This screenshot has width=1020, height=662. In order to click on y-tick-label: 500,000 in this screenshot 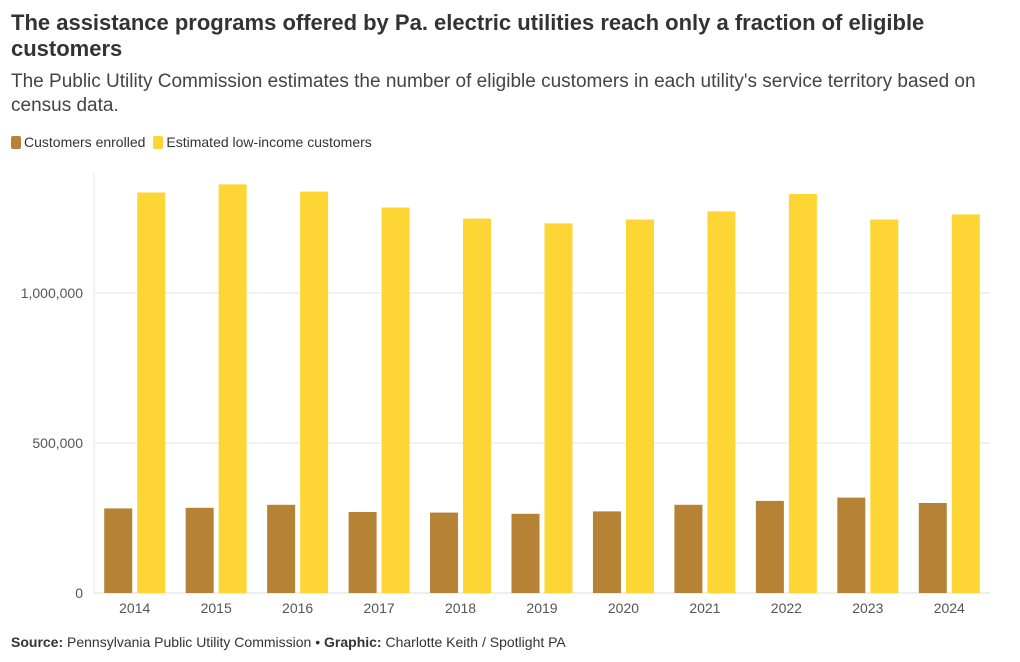, I will do `click(57, 443)`.